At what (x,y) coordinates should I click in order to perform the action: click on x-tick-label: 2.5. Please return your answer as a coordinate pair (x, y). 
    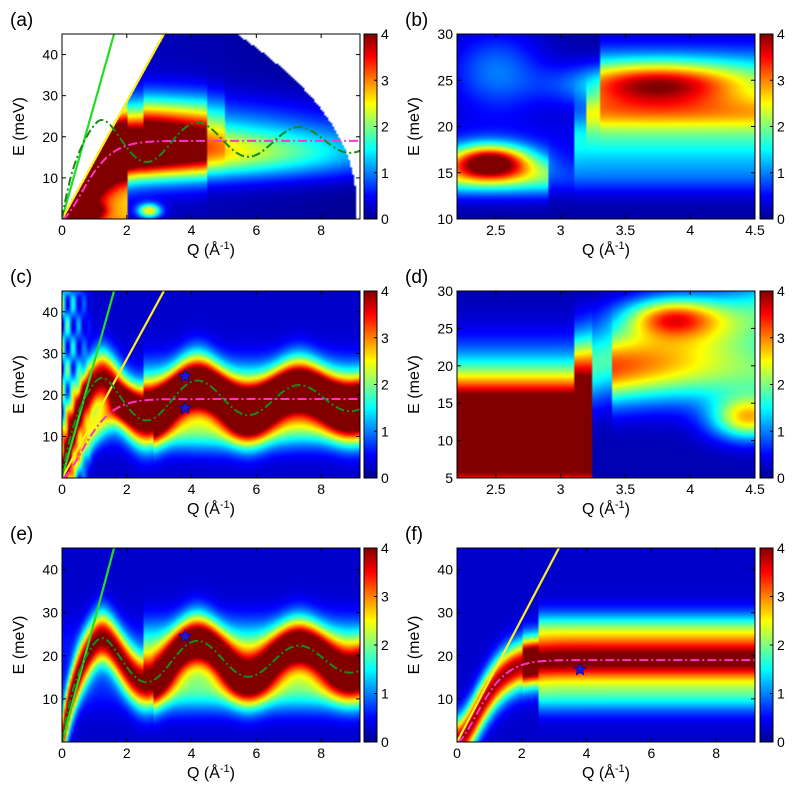
    Looking at the image, I should click on (496, 489).